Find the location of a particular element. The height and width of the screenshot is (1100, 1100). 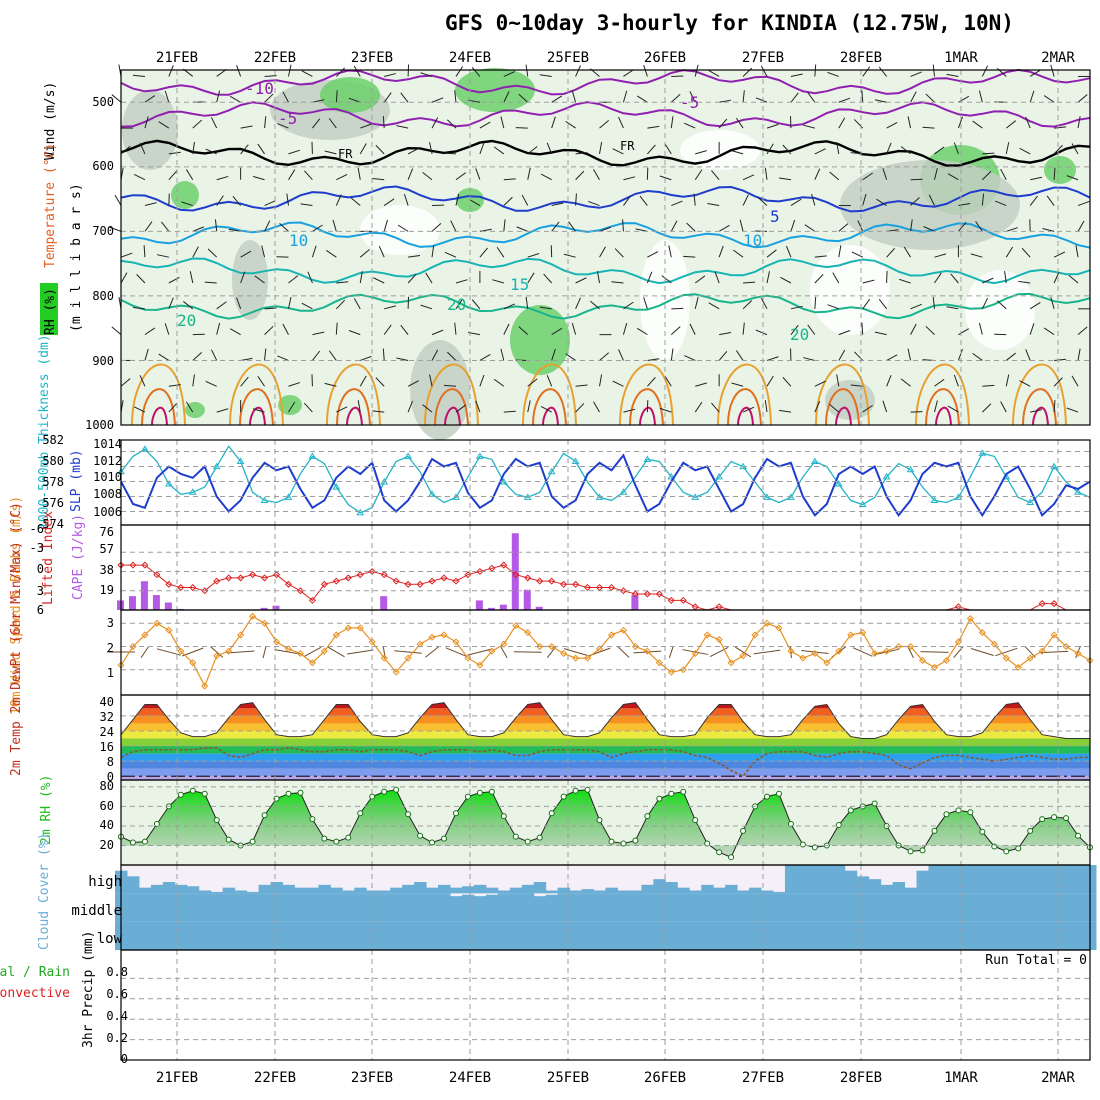

temp2m-tick: 0 is located at coordinates (110, 777).